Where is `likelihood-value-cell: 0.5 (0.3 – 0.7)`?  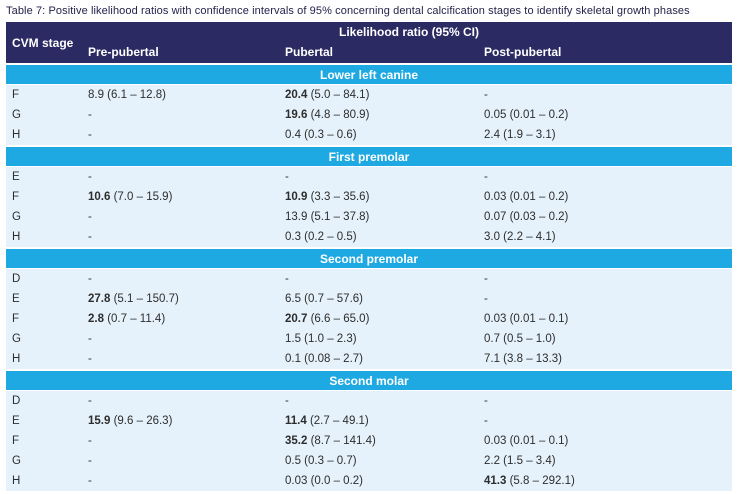
likelihood-value-cell: 0.5 (0.3 – 0.7) is located at coordinates (382, 461).